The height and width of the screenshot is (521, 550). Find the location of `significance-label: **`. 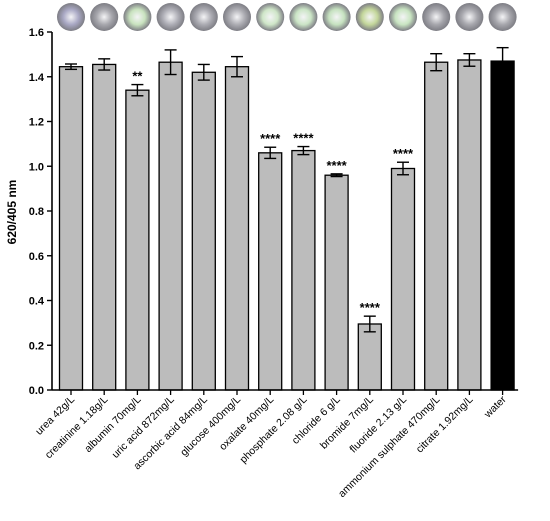

significance-label: ** is located at coordinates (137, 76).